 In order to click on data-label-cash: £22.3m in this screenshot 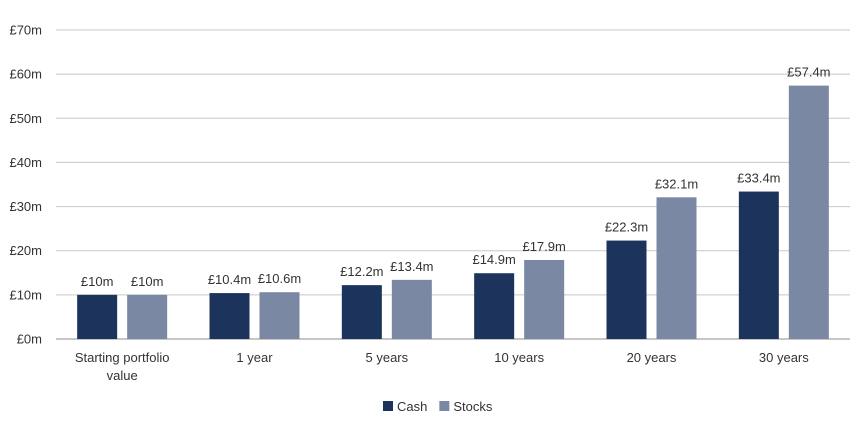, I will do `click(626, 227)`.